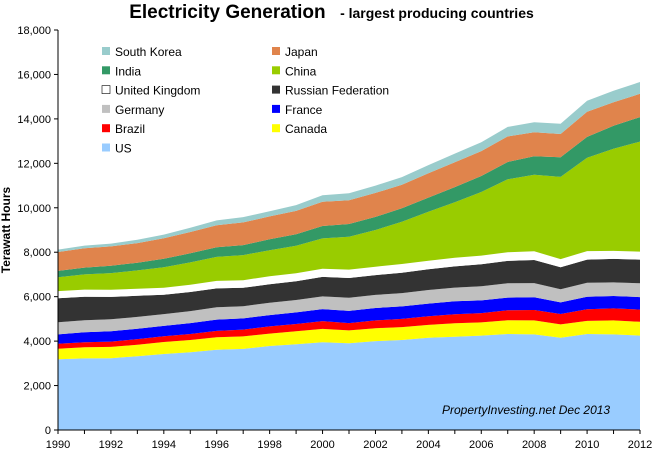  Describe the element at coordinates (337, 91) in the screenshot. I see `legend-label-russian-federation: Russian Federation` at that location.